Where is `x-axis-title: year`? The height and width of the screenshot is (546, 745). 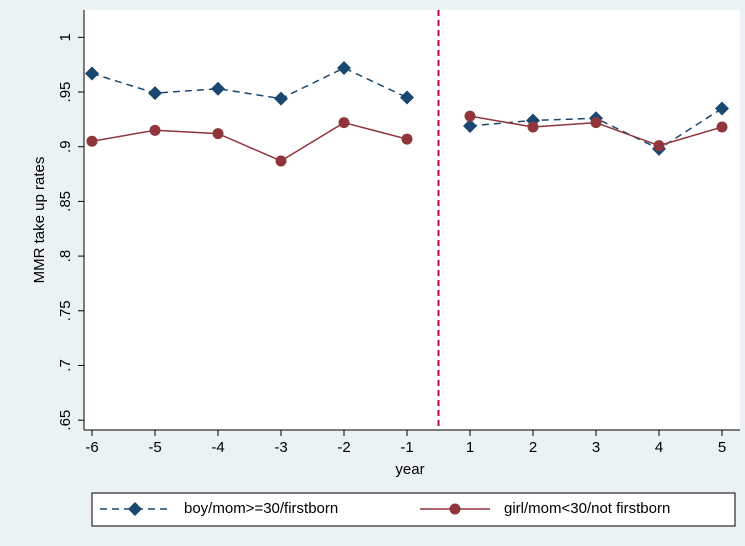 x-axis-title: year is located at coordinates (409, 469).